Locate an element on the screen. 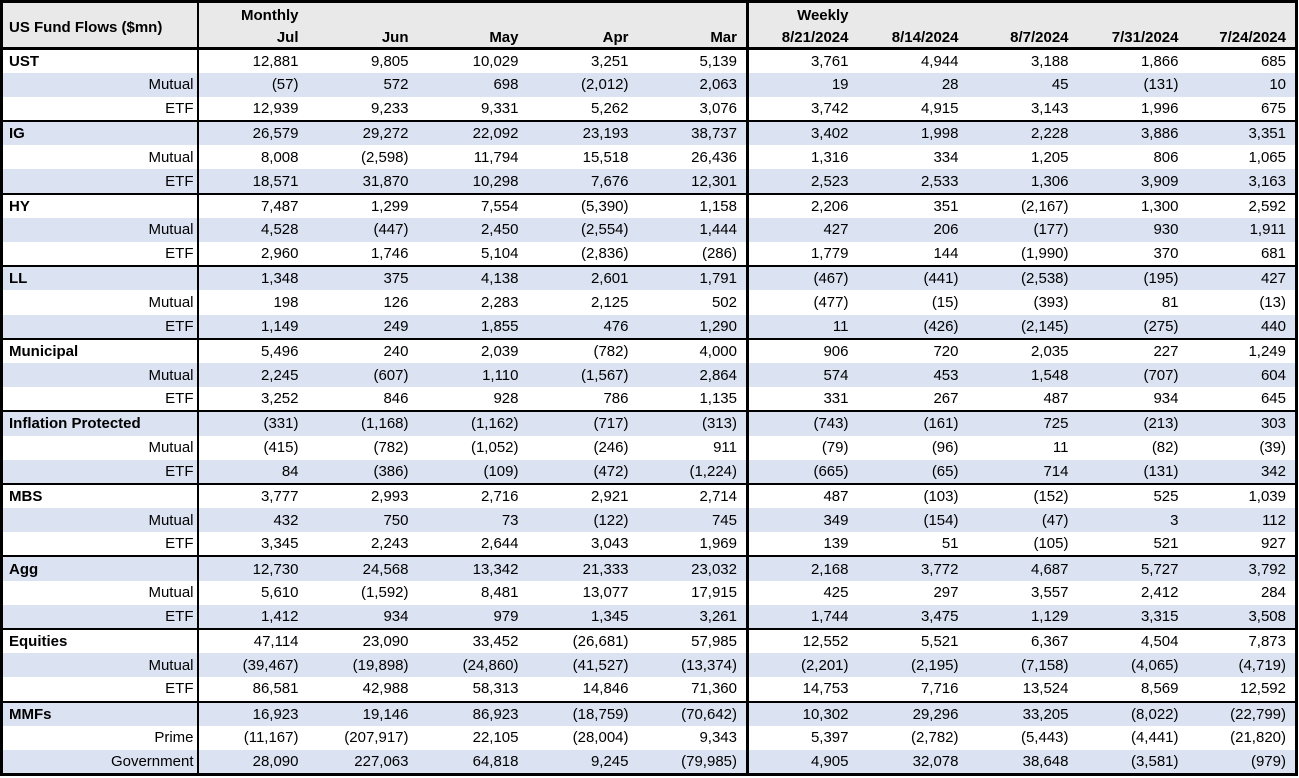  group-label: MBS is located at coordinates (100, 495).